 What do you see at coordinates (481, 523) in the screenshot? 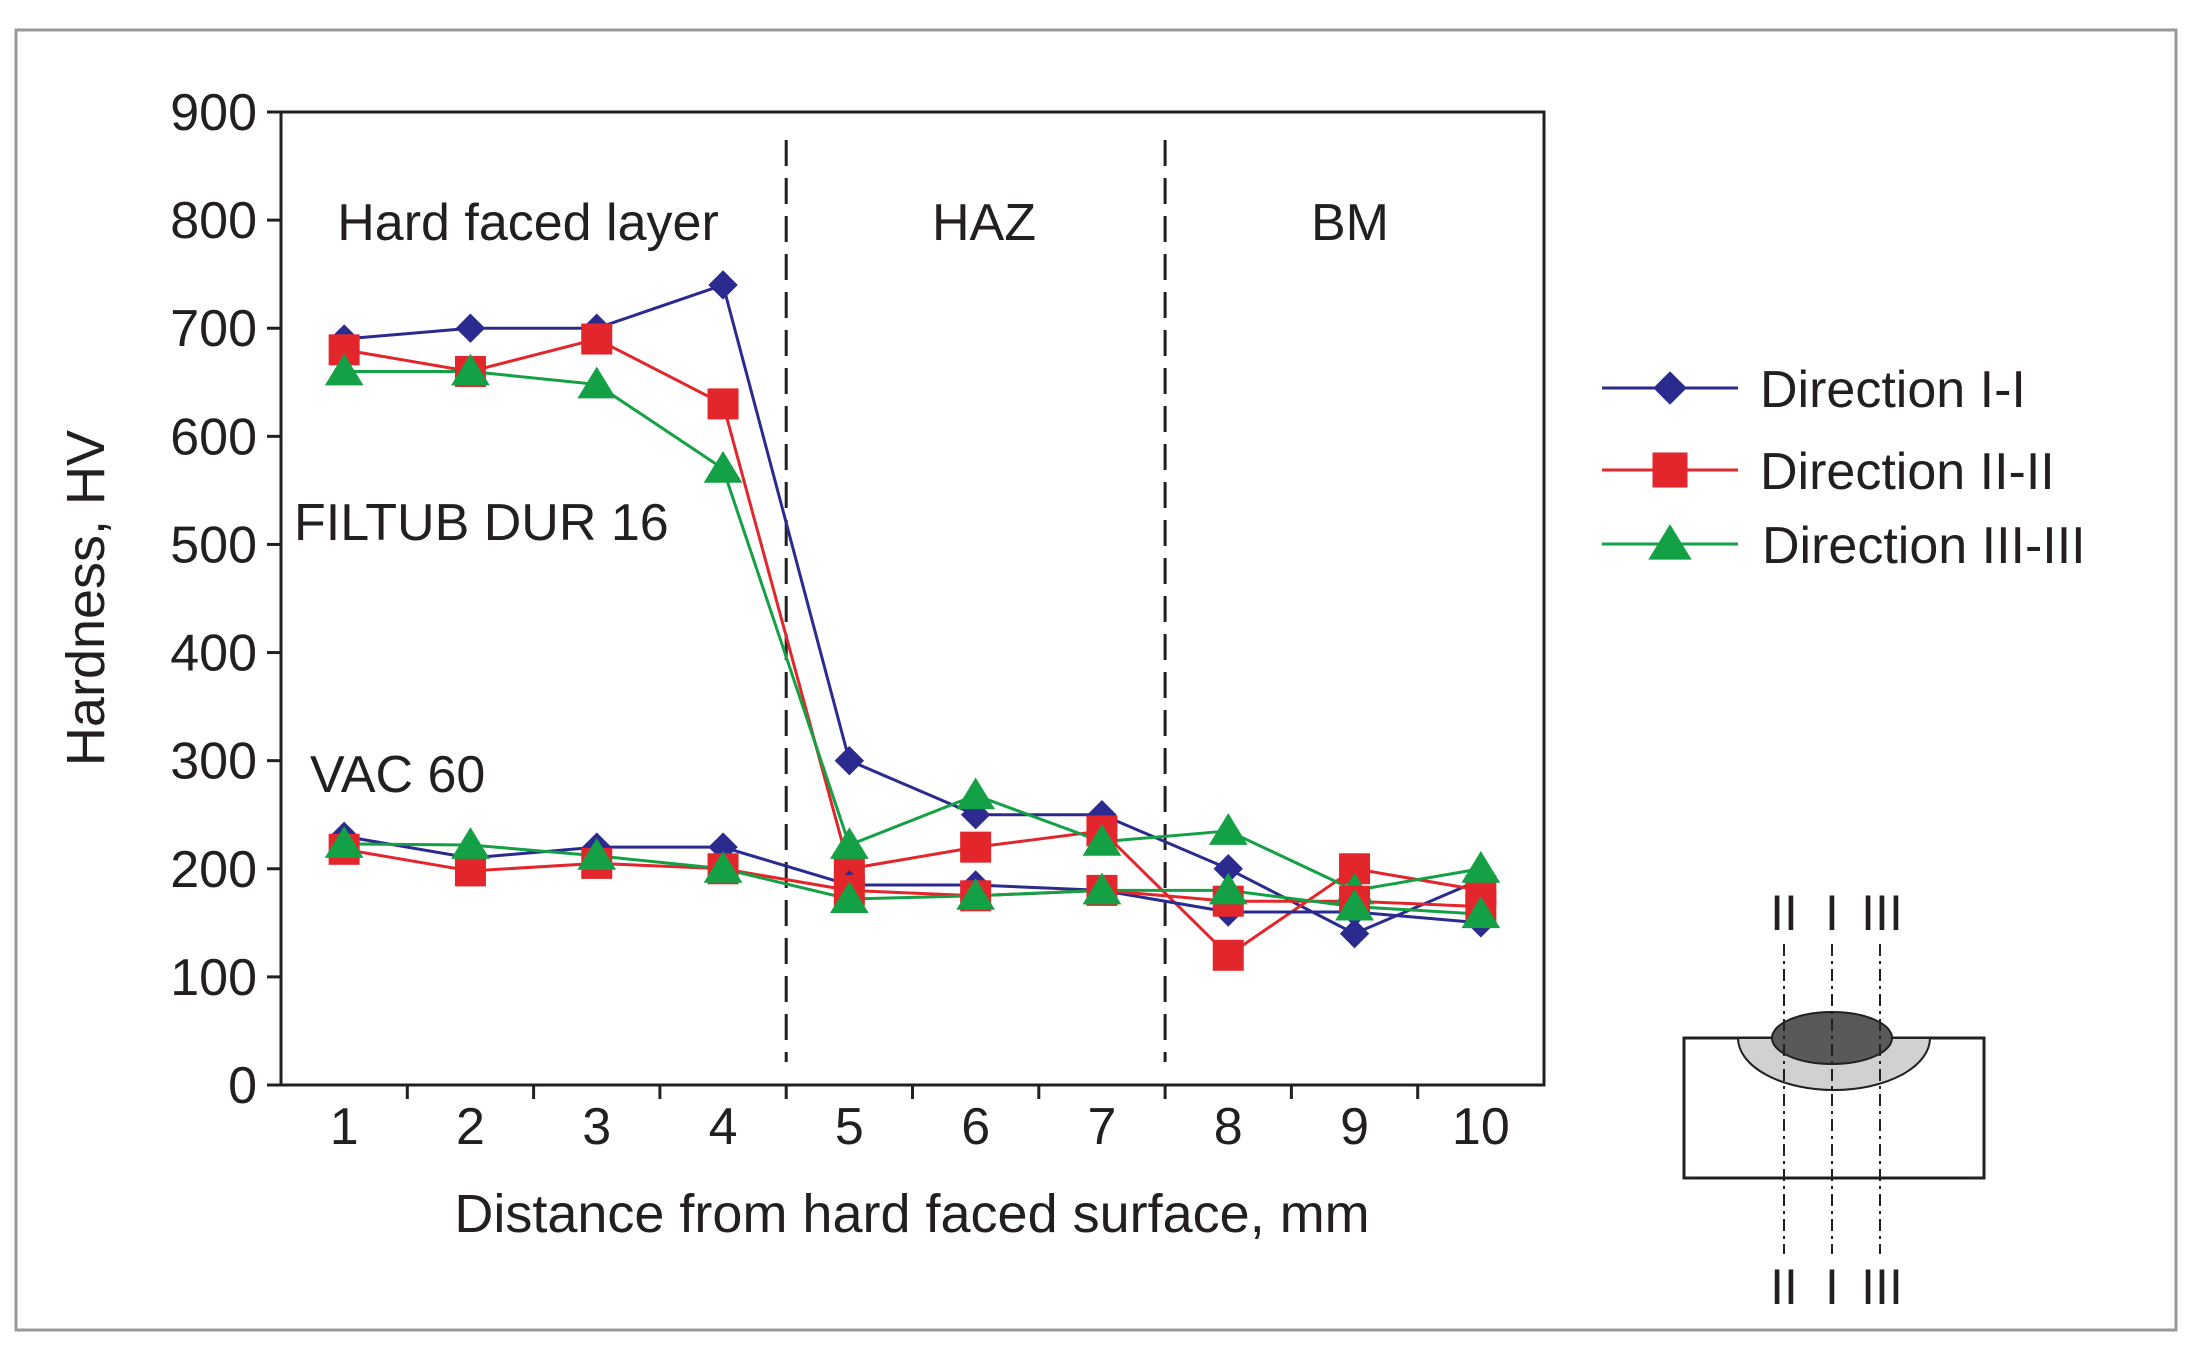
I see `annotation-filtub-dur-16: FILTUB DUR 16` at bounding box center [481, 523].